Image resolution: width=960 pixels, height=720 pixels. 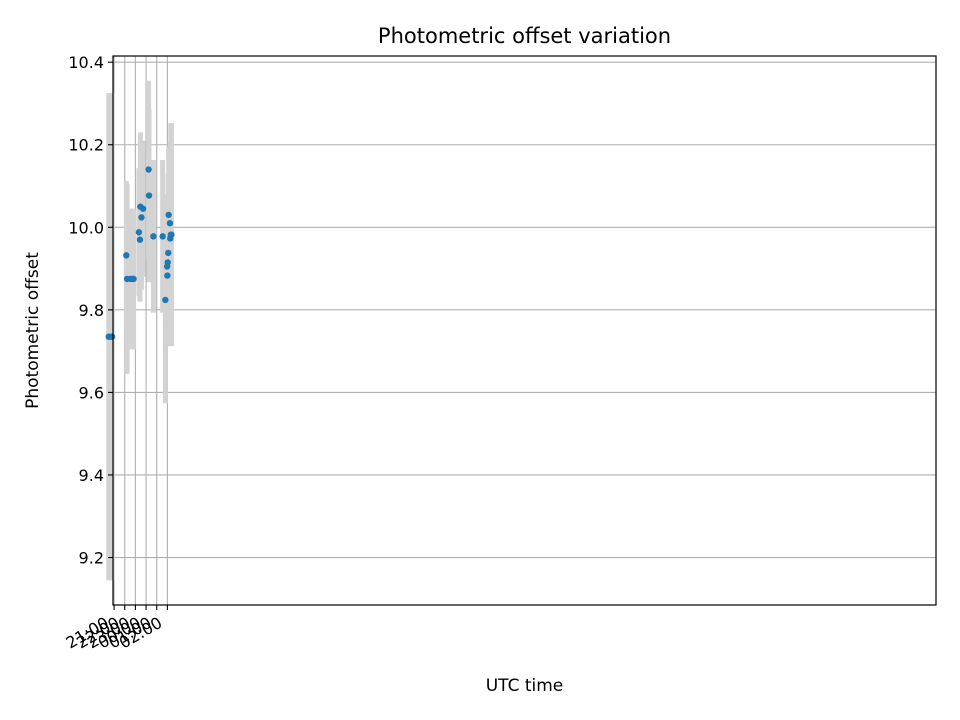 What do you see at coordinates (86, 145) in the screenshot?
I see `y-tick-label: 10.2` at bounding box center [86, 145].